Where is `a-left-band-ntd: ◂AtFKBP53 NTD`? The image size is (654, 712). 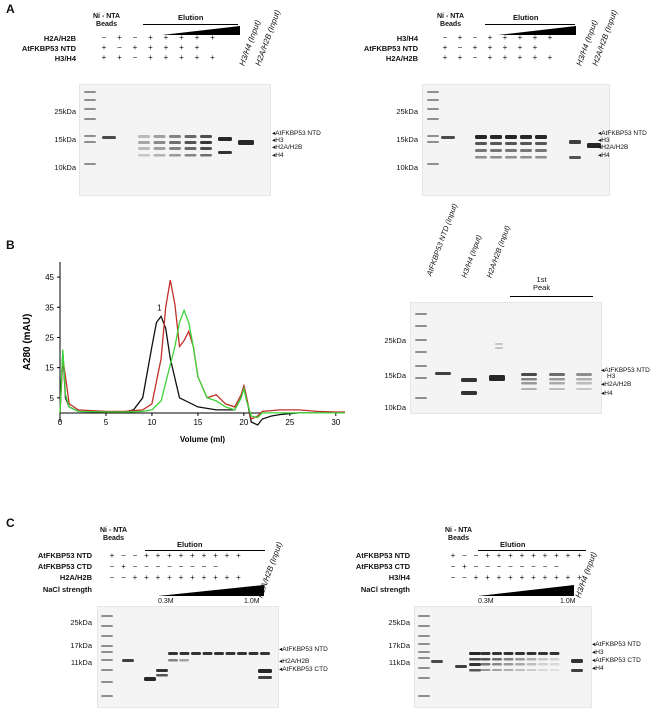 a-left-band-ntd: ◂AtFKBP53 NTD is located at coordinates (296, 133).